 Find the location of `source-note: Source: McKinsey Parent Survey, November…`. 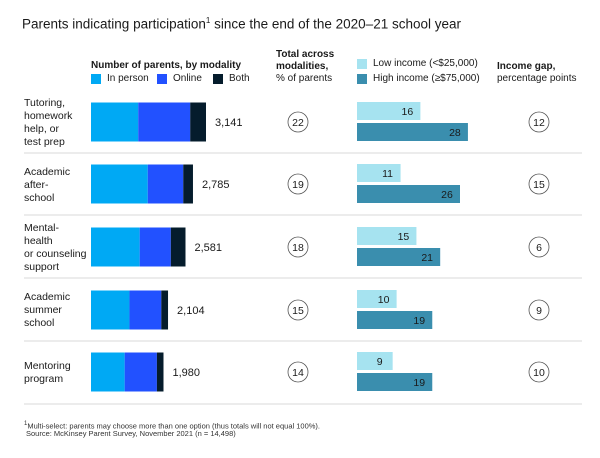

source-note: Source: McKinsey Parent Survey, November… is located at coordinates (131, 433).